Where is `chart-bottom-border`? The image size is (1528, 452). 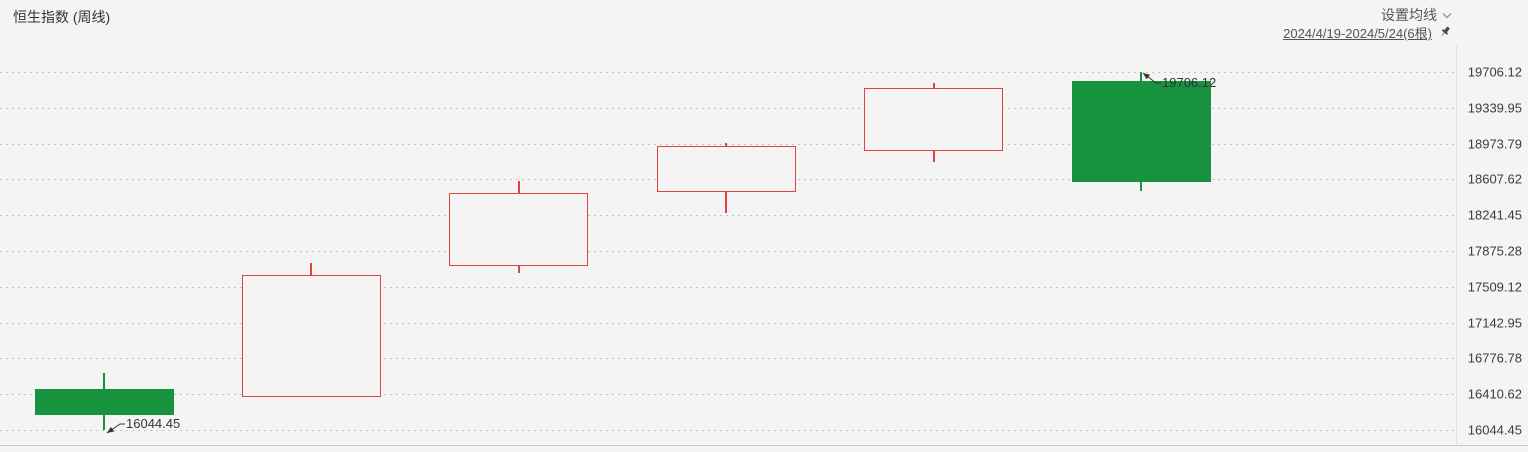 chart-bottom-border is located at coordinates (764, 445).